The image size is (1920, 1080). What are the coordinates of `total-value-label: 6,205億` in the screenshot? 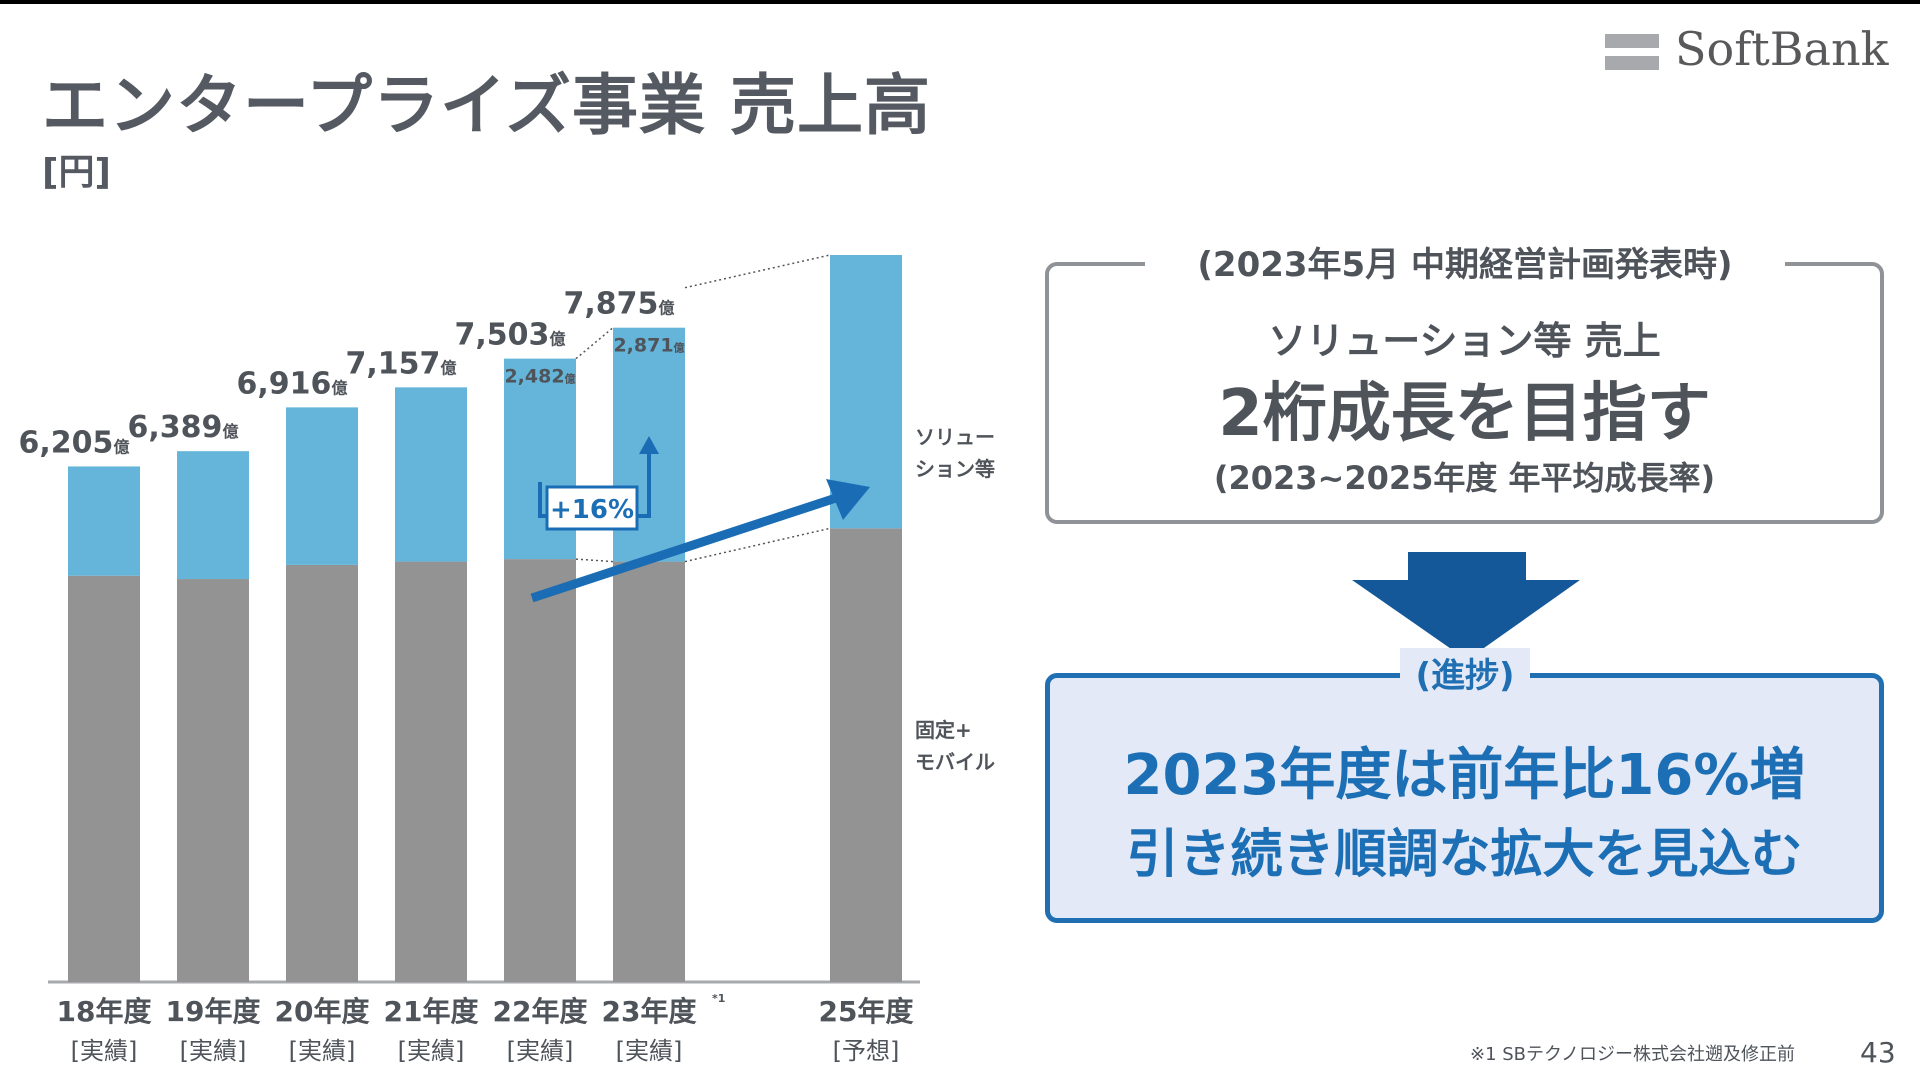 It's located at (74, 442).